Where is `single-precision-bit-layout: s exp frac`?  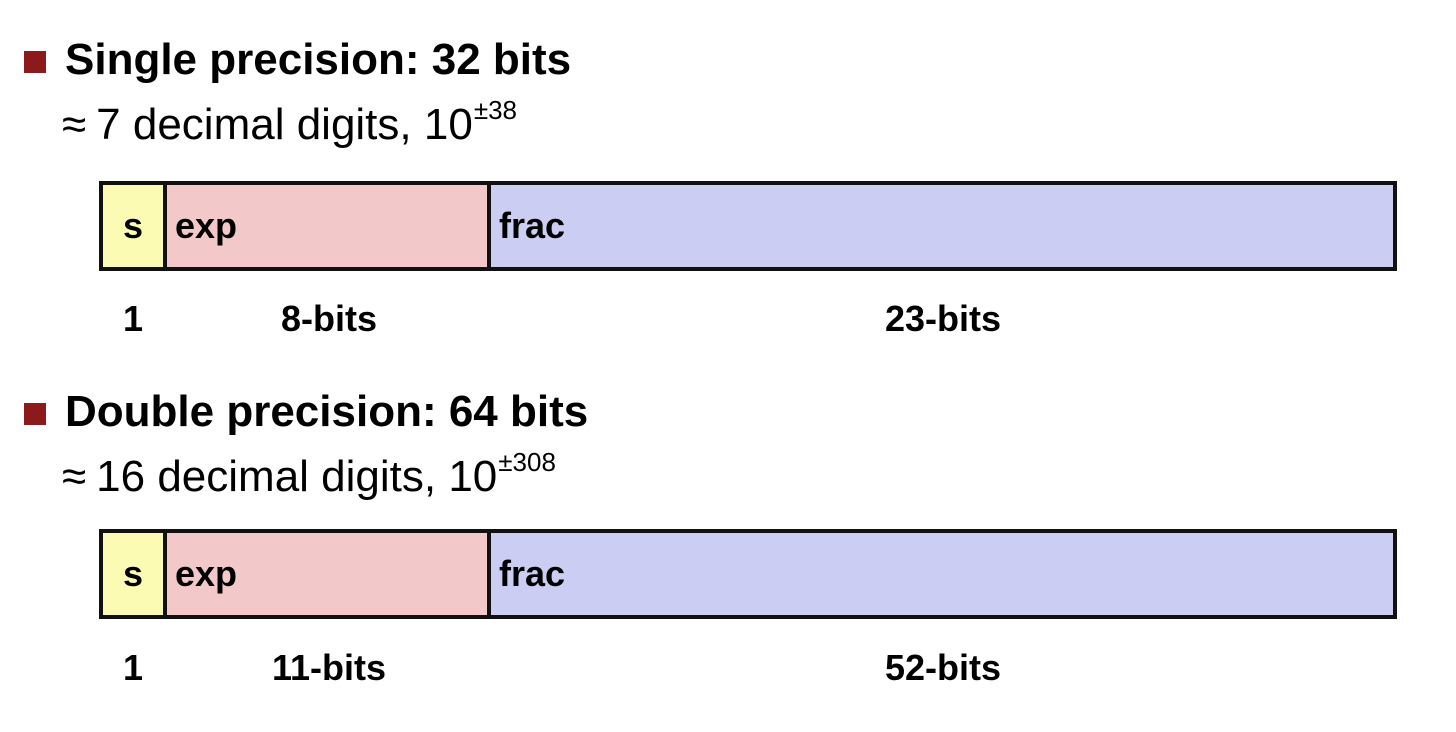 single-precision-bit-layout: s exp frac is located at coordinates (748, 226).